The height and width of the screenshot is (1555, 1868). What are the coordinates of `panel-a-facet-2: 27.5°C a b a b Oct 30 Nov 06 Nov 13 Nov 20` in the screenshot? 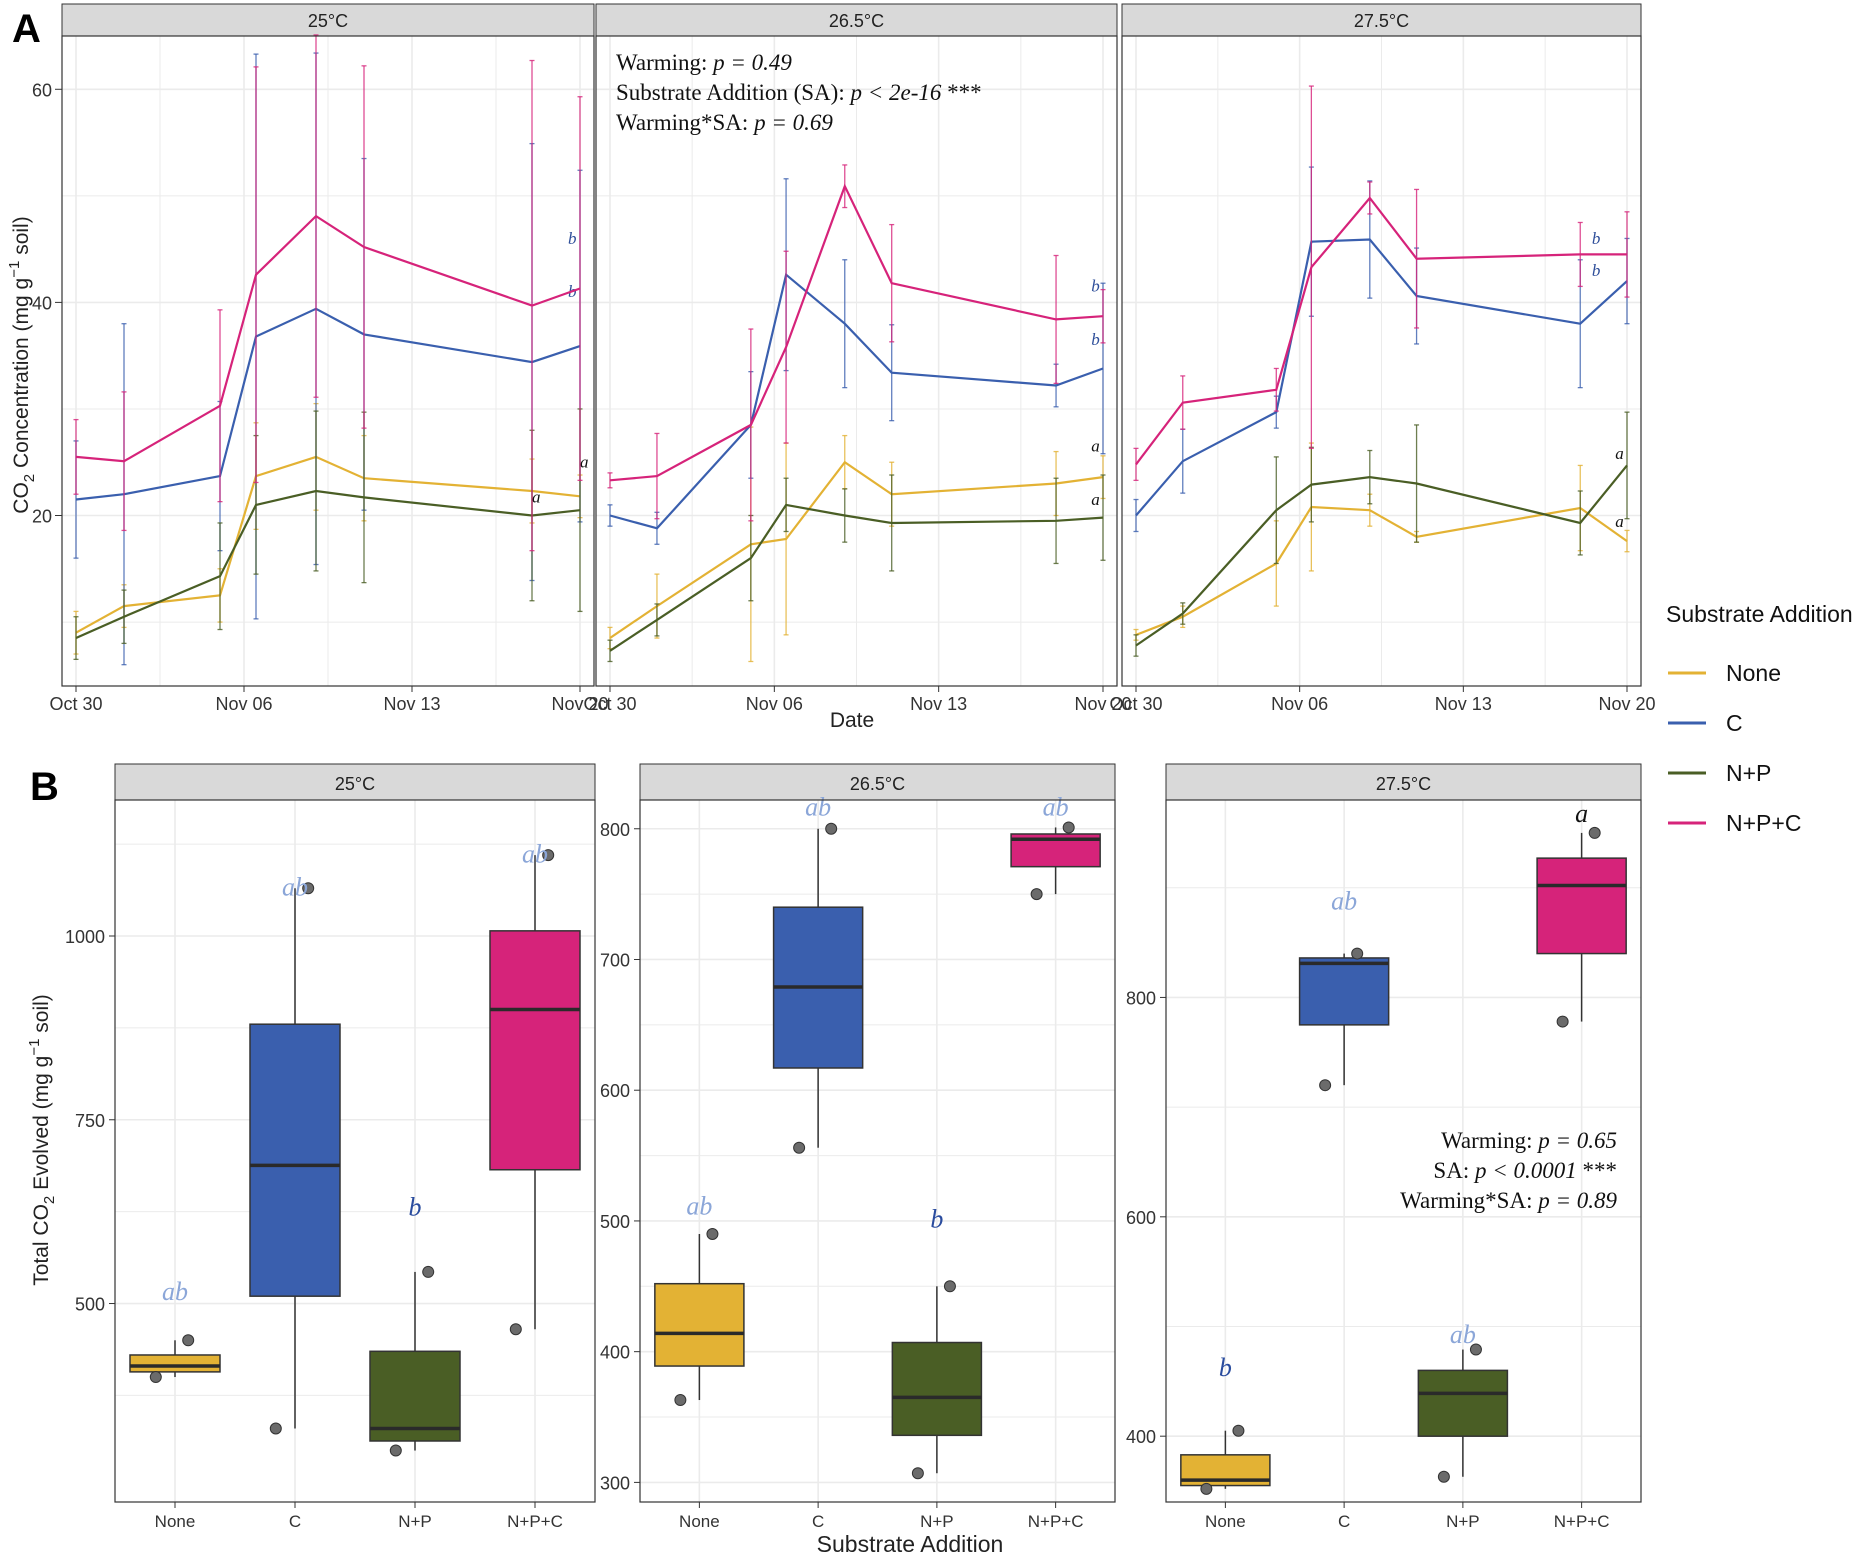 It's located at (1382, 358).